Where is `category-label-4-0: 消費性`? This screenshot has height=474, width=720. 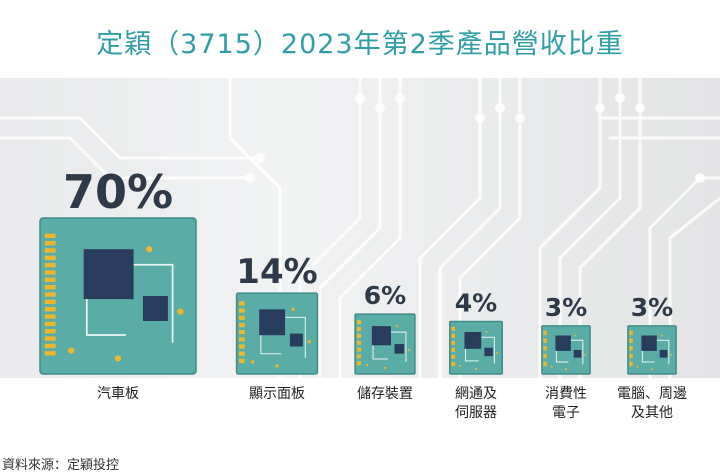 category-label-4-0: 消費性 is located at coordinates (566, 394).